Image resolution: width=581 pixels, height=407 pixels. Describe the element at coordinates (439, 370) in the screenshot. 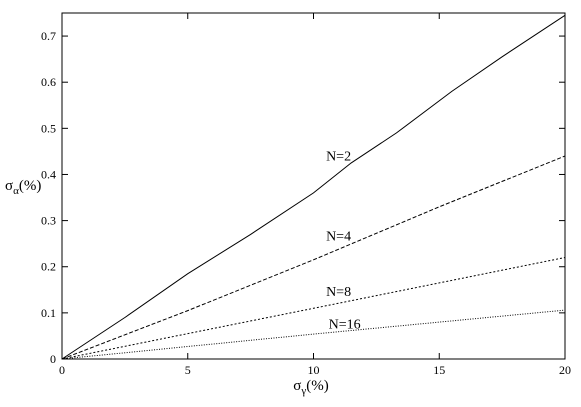

I see `x-tick-label: 15` at that location.